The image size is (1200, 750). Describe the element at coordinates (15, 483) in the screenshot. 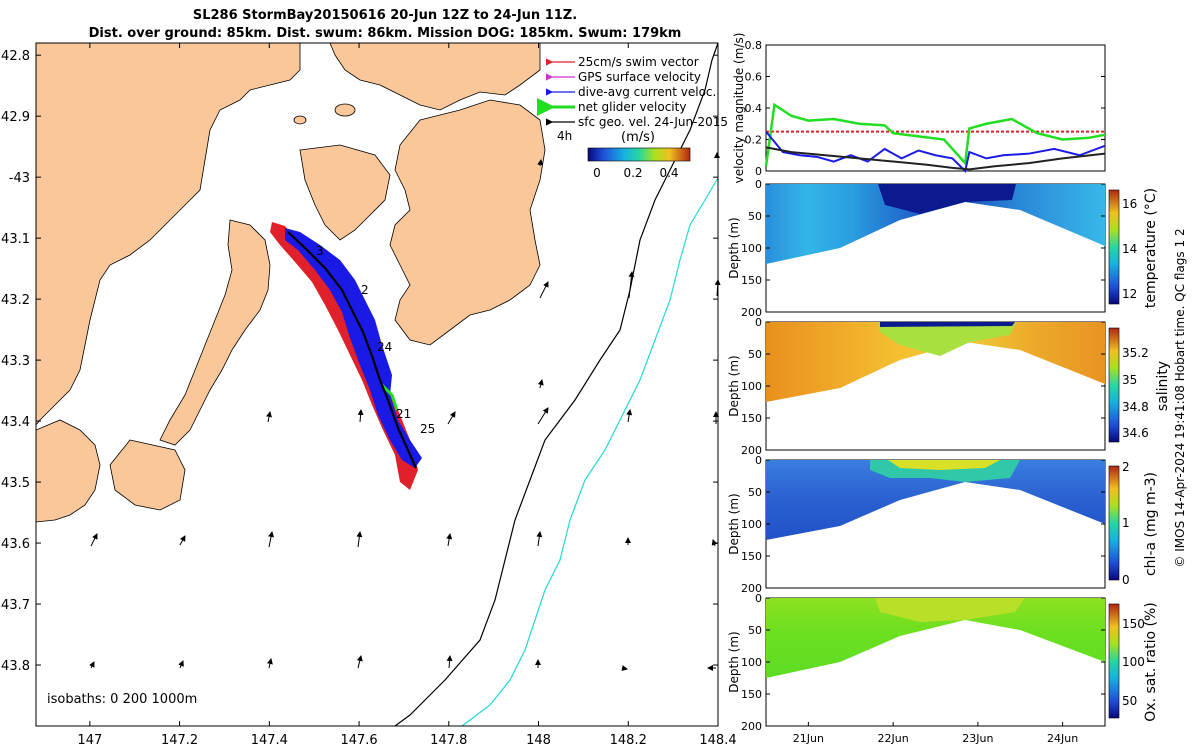

I see `map-y-tick-label: 43.5` at that location.